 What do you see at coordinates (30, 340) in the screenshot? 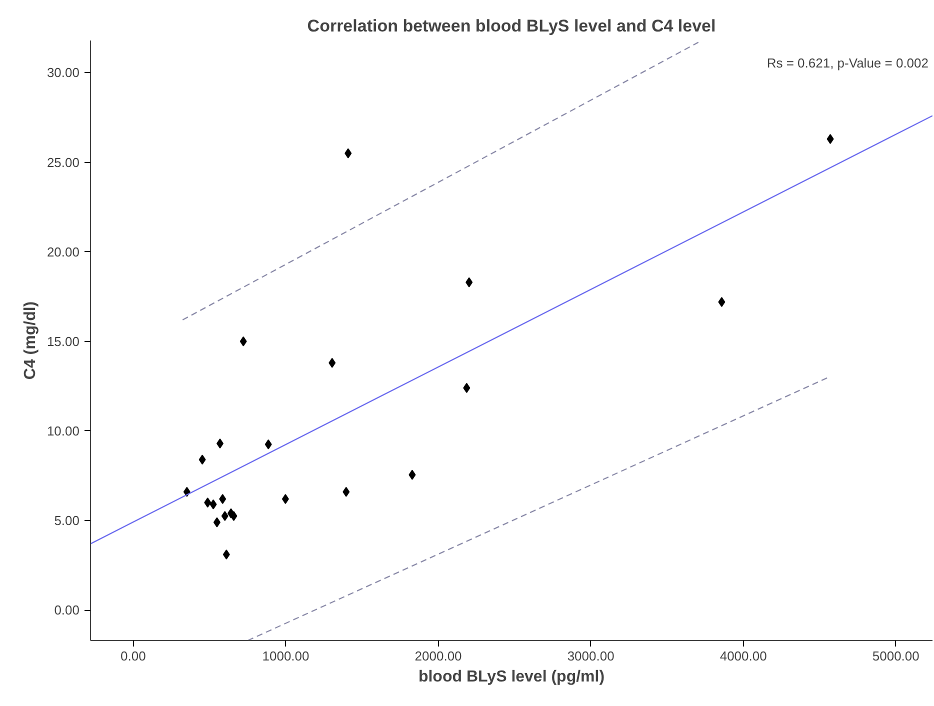
I see `y-axis-title: C4 (mg/dl)` at bounding box center [30, 340].